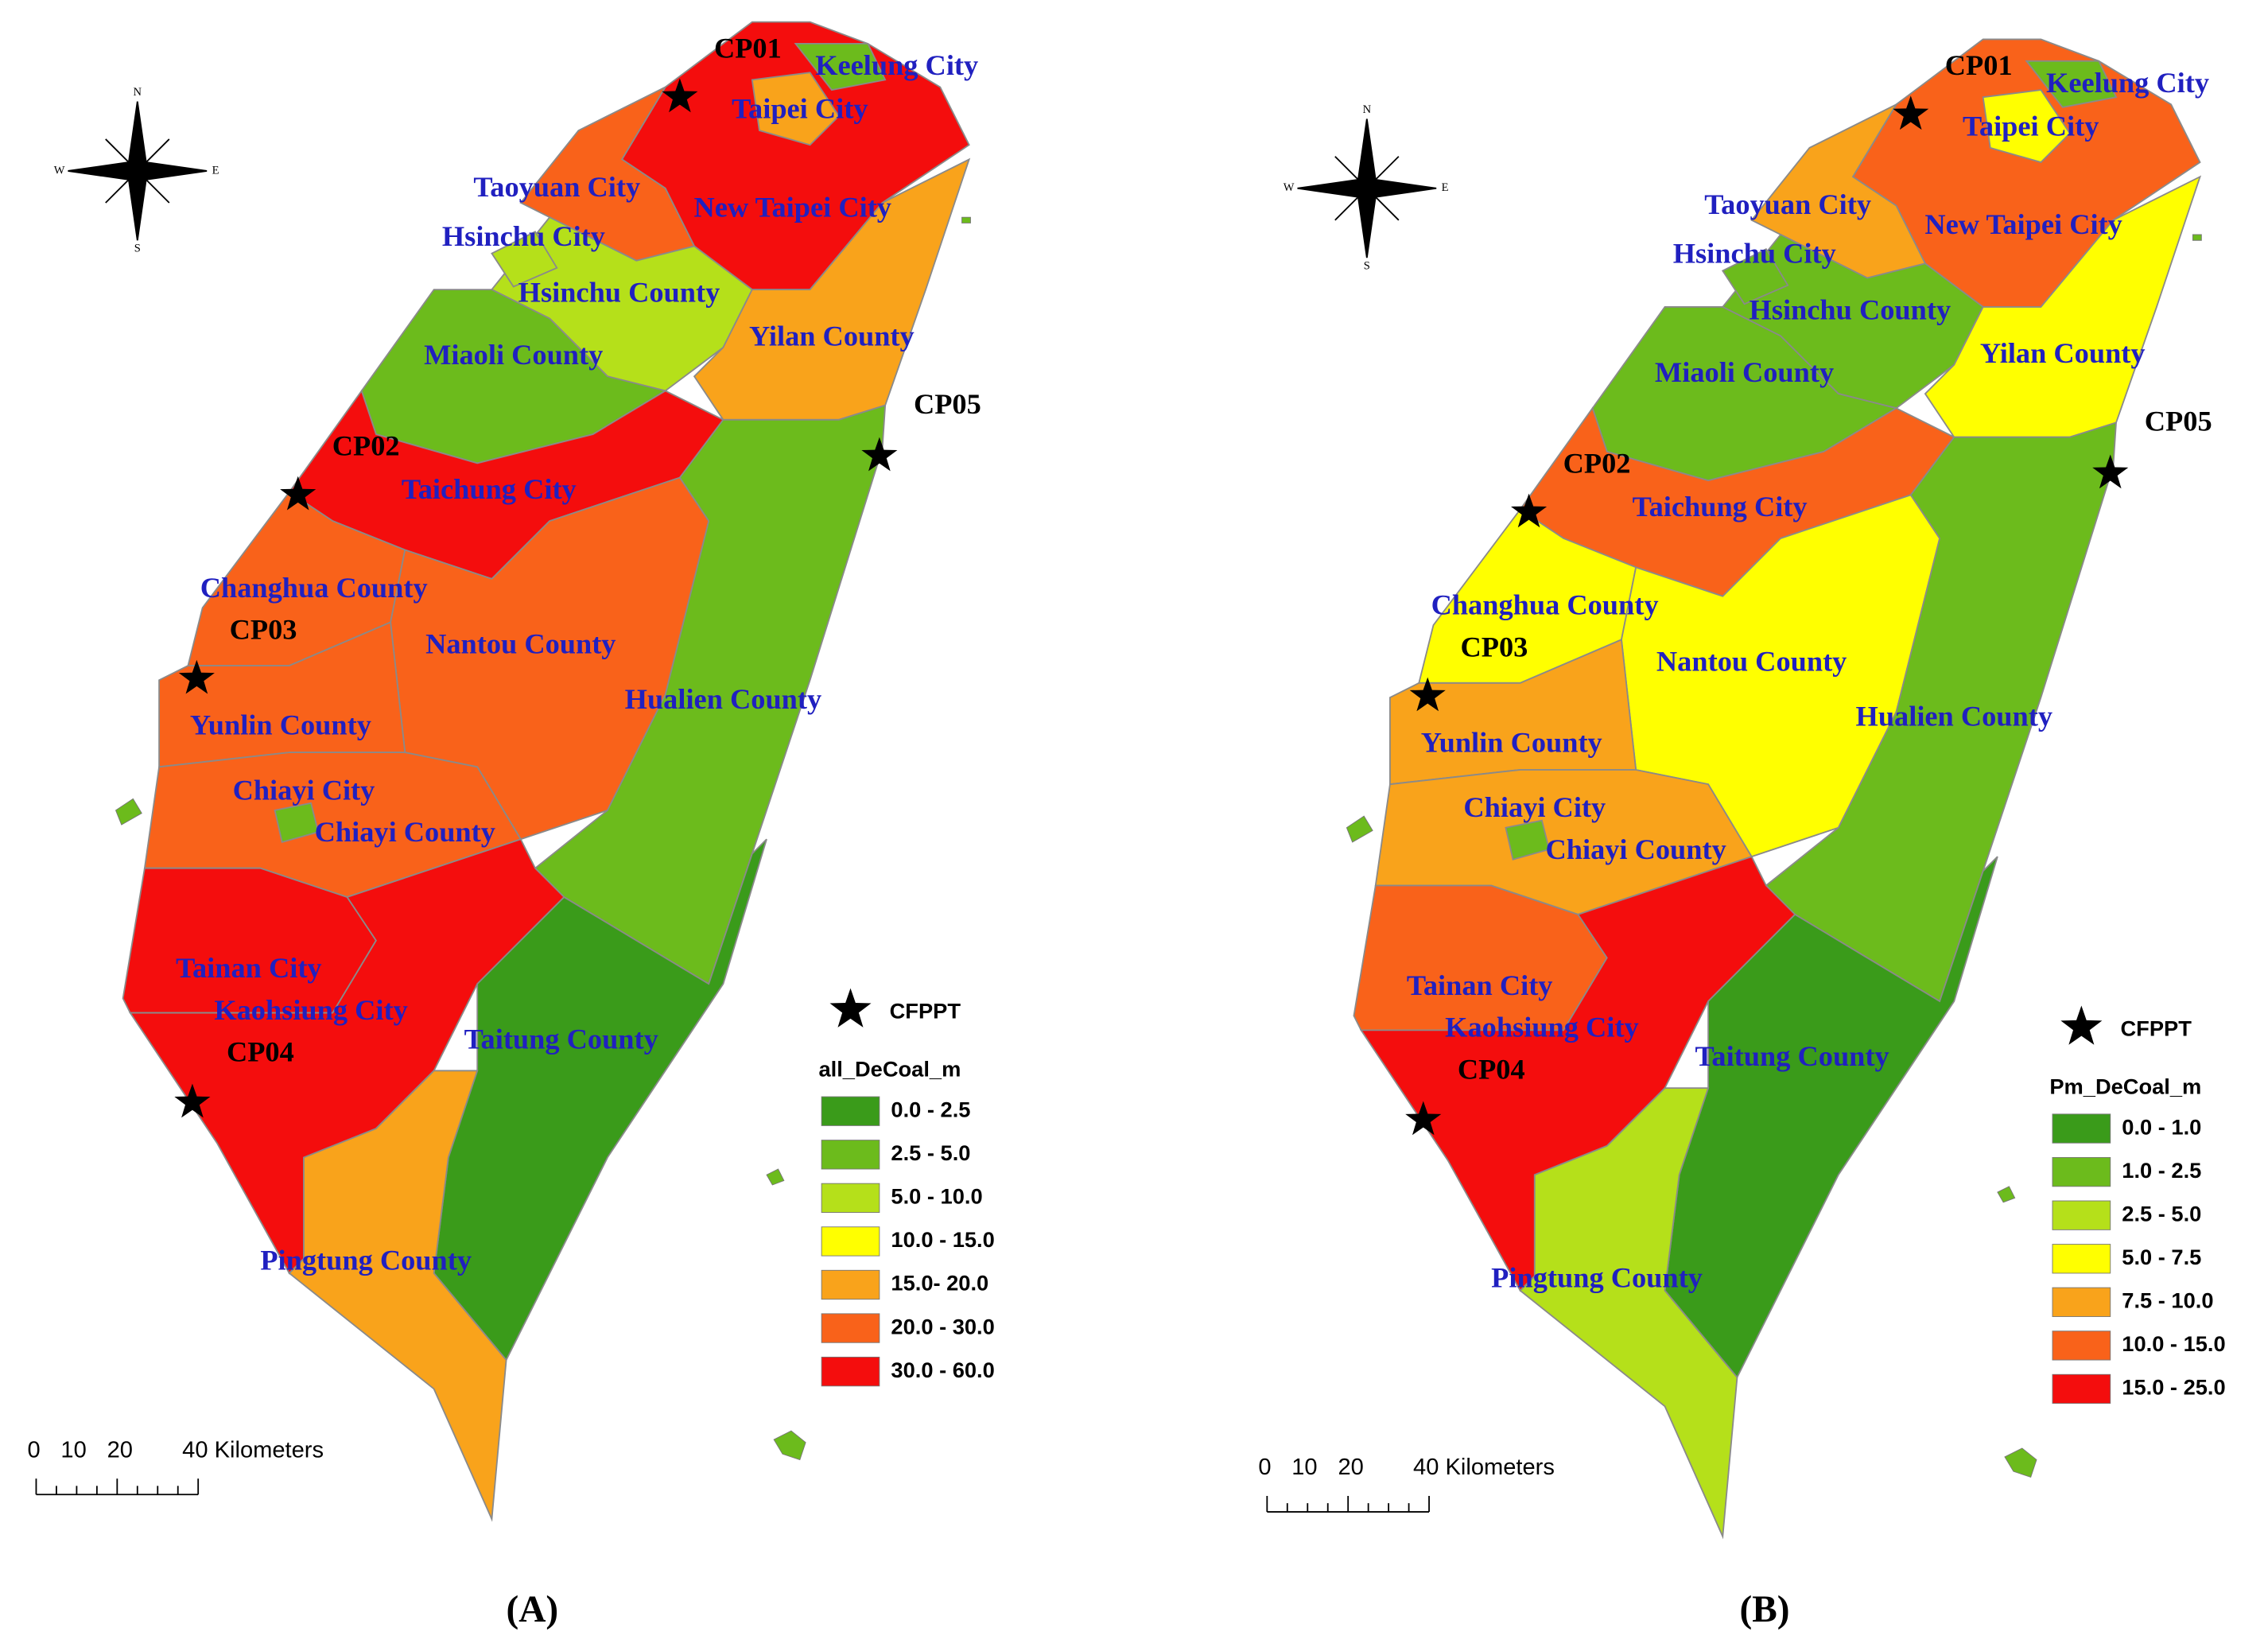  I want to click on county-label: Taichung City, so click(489, 489).